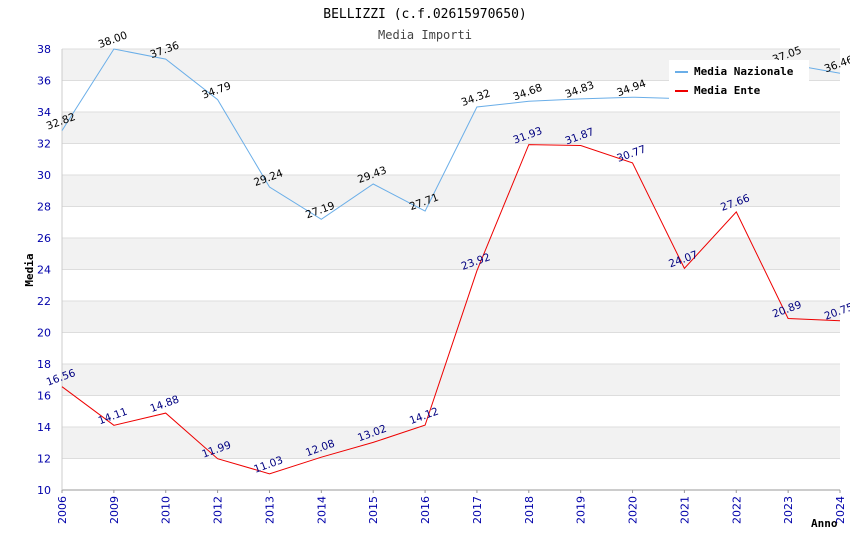 The height and width of the screenshot is (555, 850). Describe the element at coordinates (44, 301) in the screenshot. I see `y-tick-label: 22` at that location.